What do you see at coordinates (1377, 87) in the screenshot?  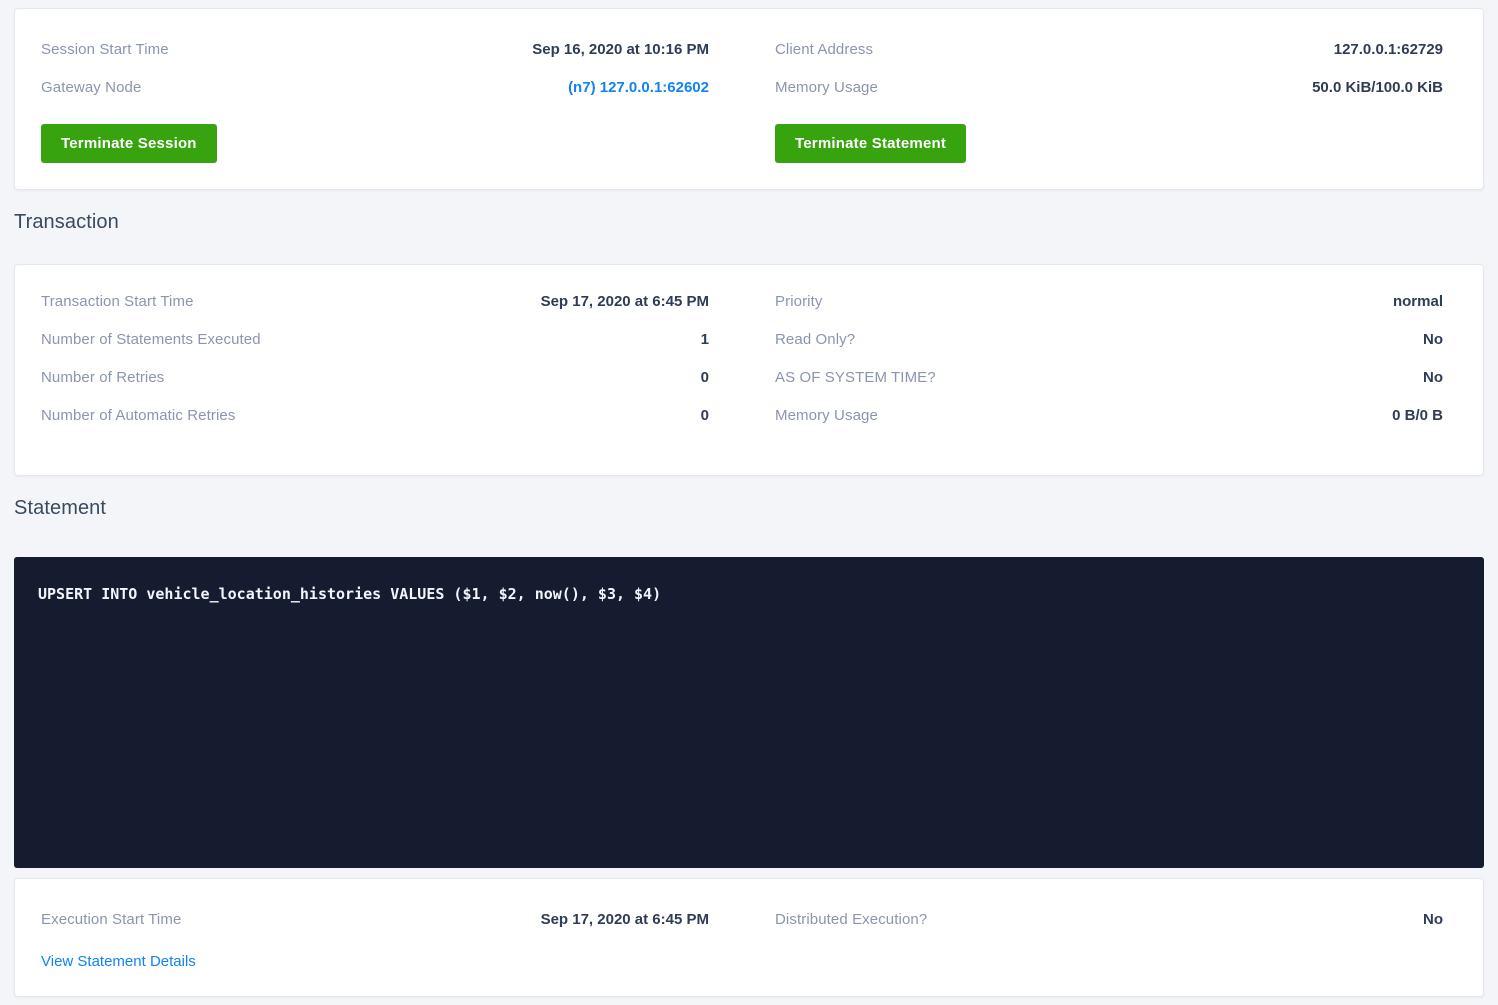 I see `session-memory-usage-value: 50.0 KiB/100.0 KiB` at bounding box center [1377, 87].